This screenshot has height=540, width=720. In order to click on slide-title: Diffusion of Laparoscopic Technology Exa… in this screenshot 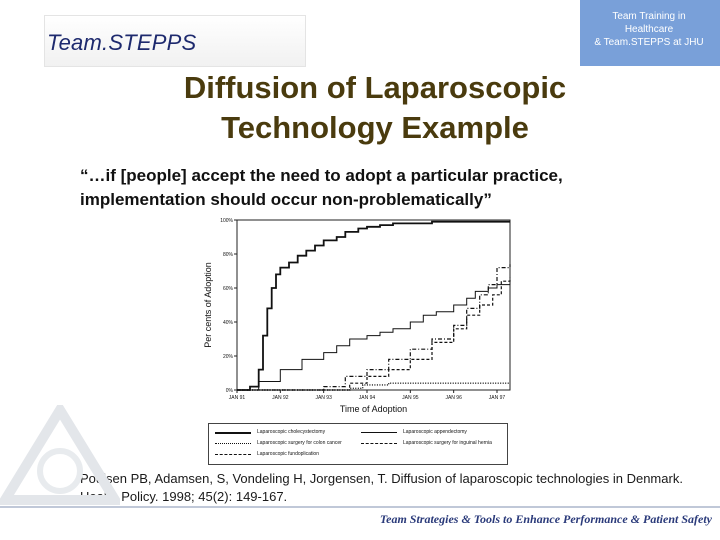, I will do `click(375, 108)`.